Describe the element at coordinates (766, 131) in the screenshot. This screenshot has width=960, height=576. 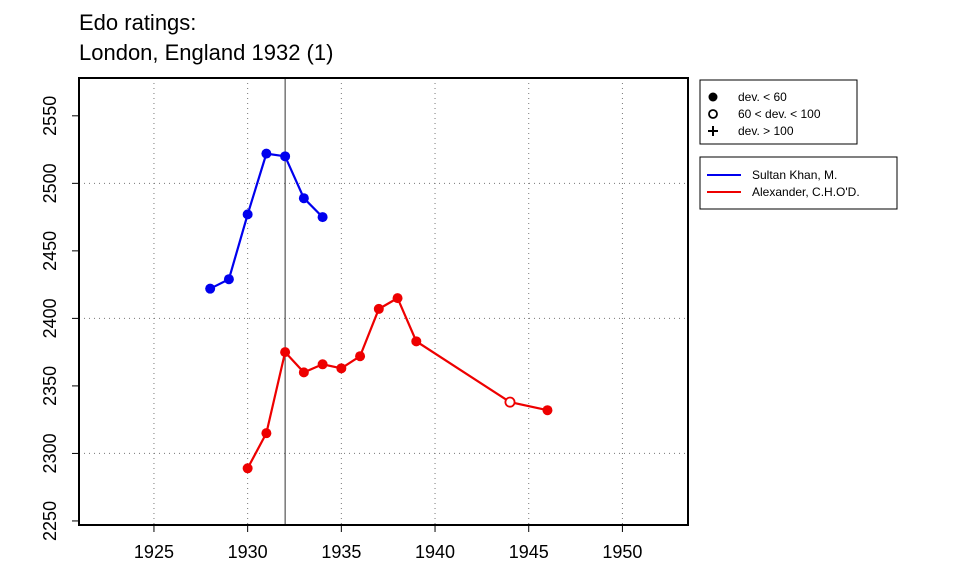
I see `symbol-legend-label: dev. > 100` at that location.